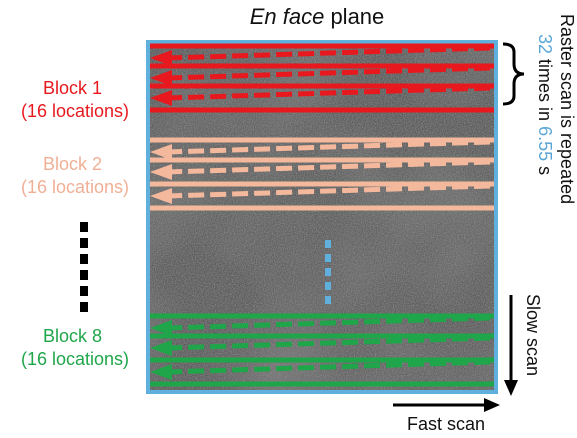  What do you see at coordinates (533, 335) in the screenshot?
I see `slow-scan-label: Slow scan` at bounding box center [533, 335].